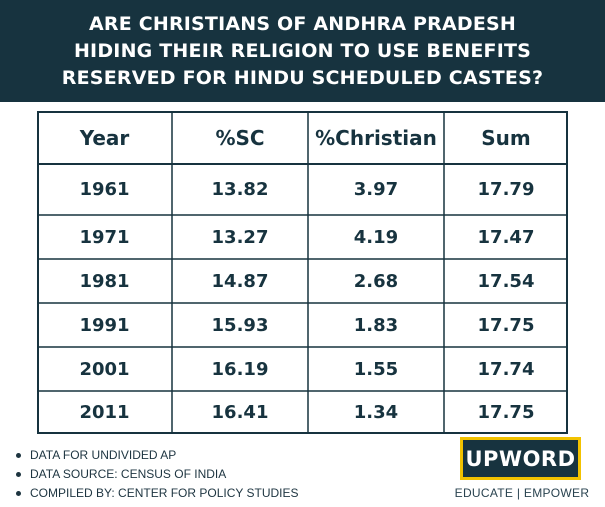 Image resolution: width=605 pixels, height=507 pixels. I want to click on table-cell: 17.79, so click(506, 189).